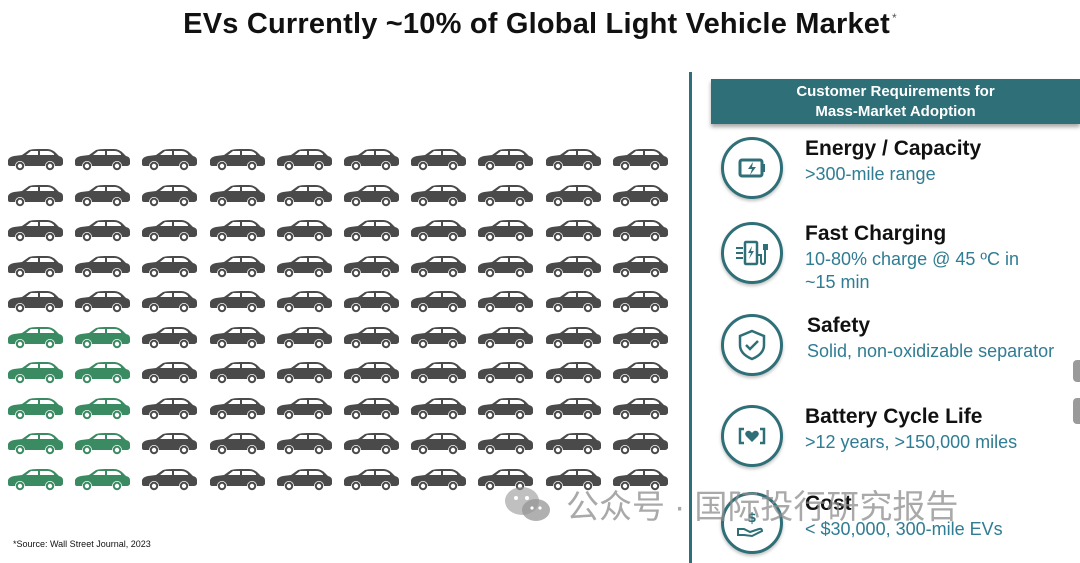 The height and width of the screenshot is (563, 1080). Describe the element at coordinates (752, 523) in the screenshot. I see `money-hand-icon: $` at that location.